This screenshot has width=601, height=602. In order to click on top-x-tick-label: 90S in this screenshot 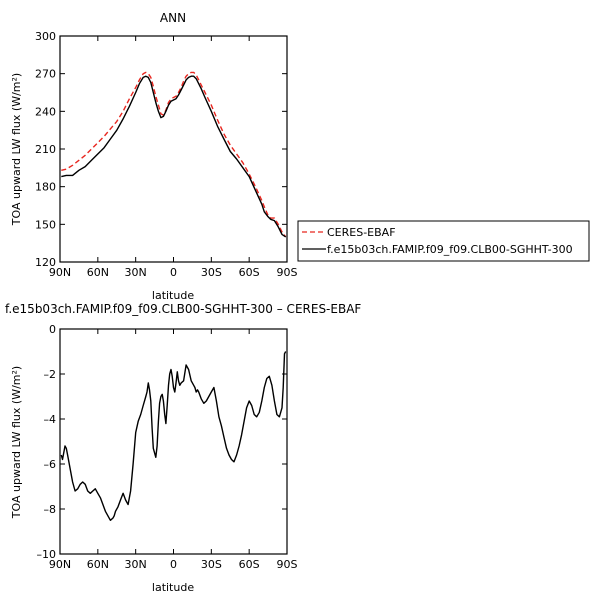, I will do `click(287, 272)`.